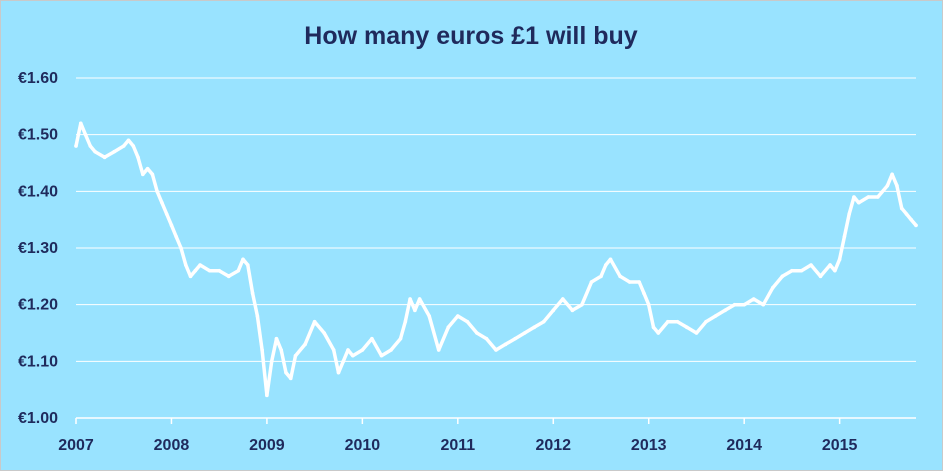 Image resolution: width=943 pixels, height=471 pixels. What do you see at coordinates (553, 445) in the screenshot?
I see `x-tick-label: 2012` at bounding box center [553, 445].